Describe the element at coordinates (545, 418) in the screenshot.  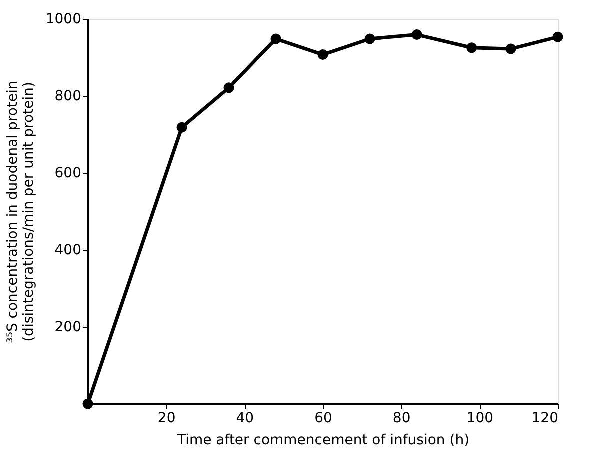
I see `x-tick-label: 120` at that location.